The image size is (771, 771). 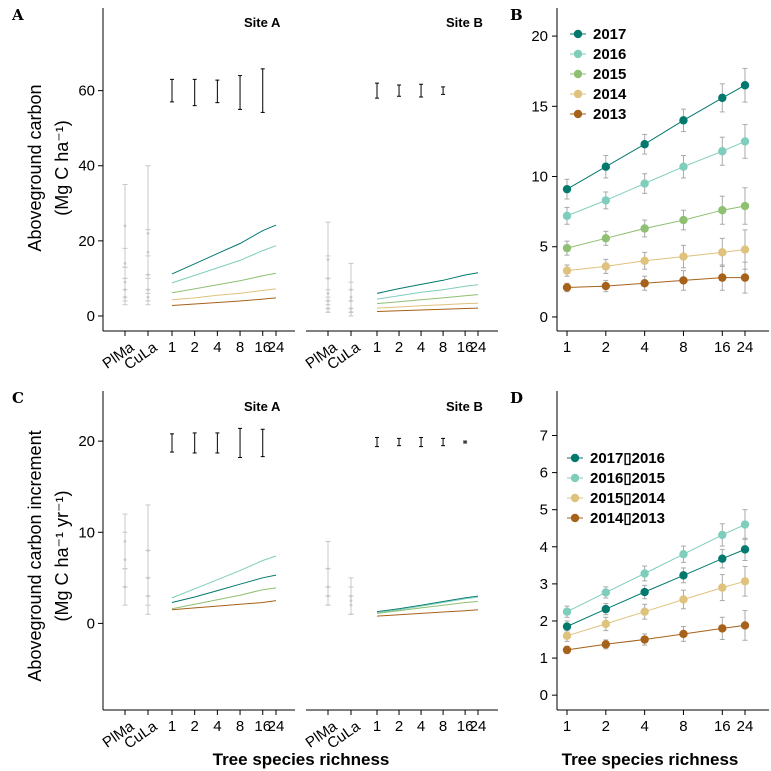 I want to click on y-tick-label-D: 1, so click(x=544, y=658).